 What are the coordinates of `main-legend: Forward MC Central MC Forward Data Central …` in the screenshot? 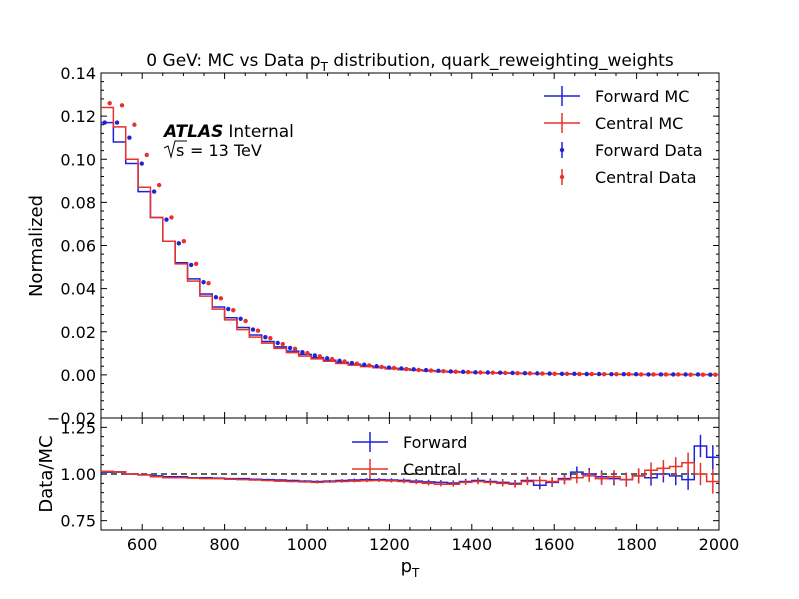 It's located at (623, 136).